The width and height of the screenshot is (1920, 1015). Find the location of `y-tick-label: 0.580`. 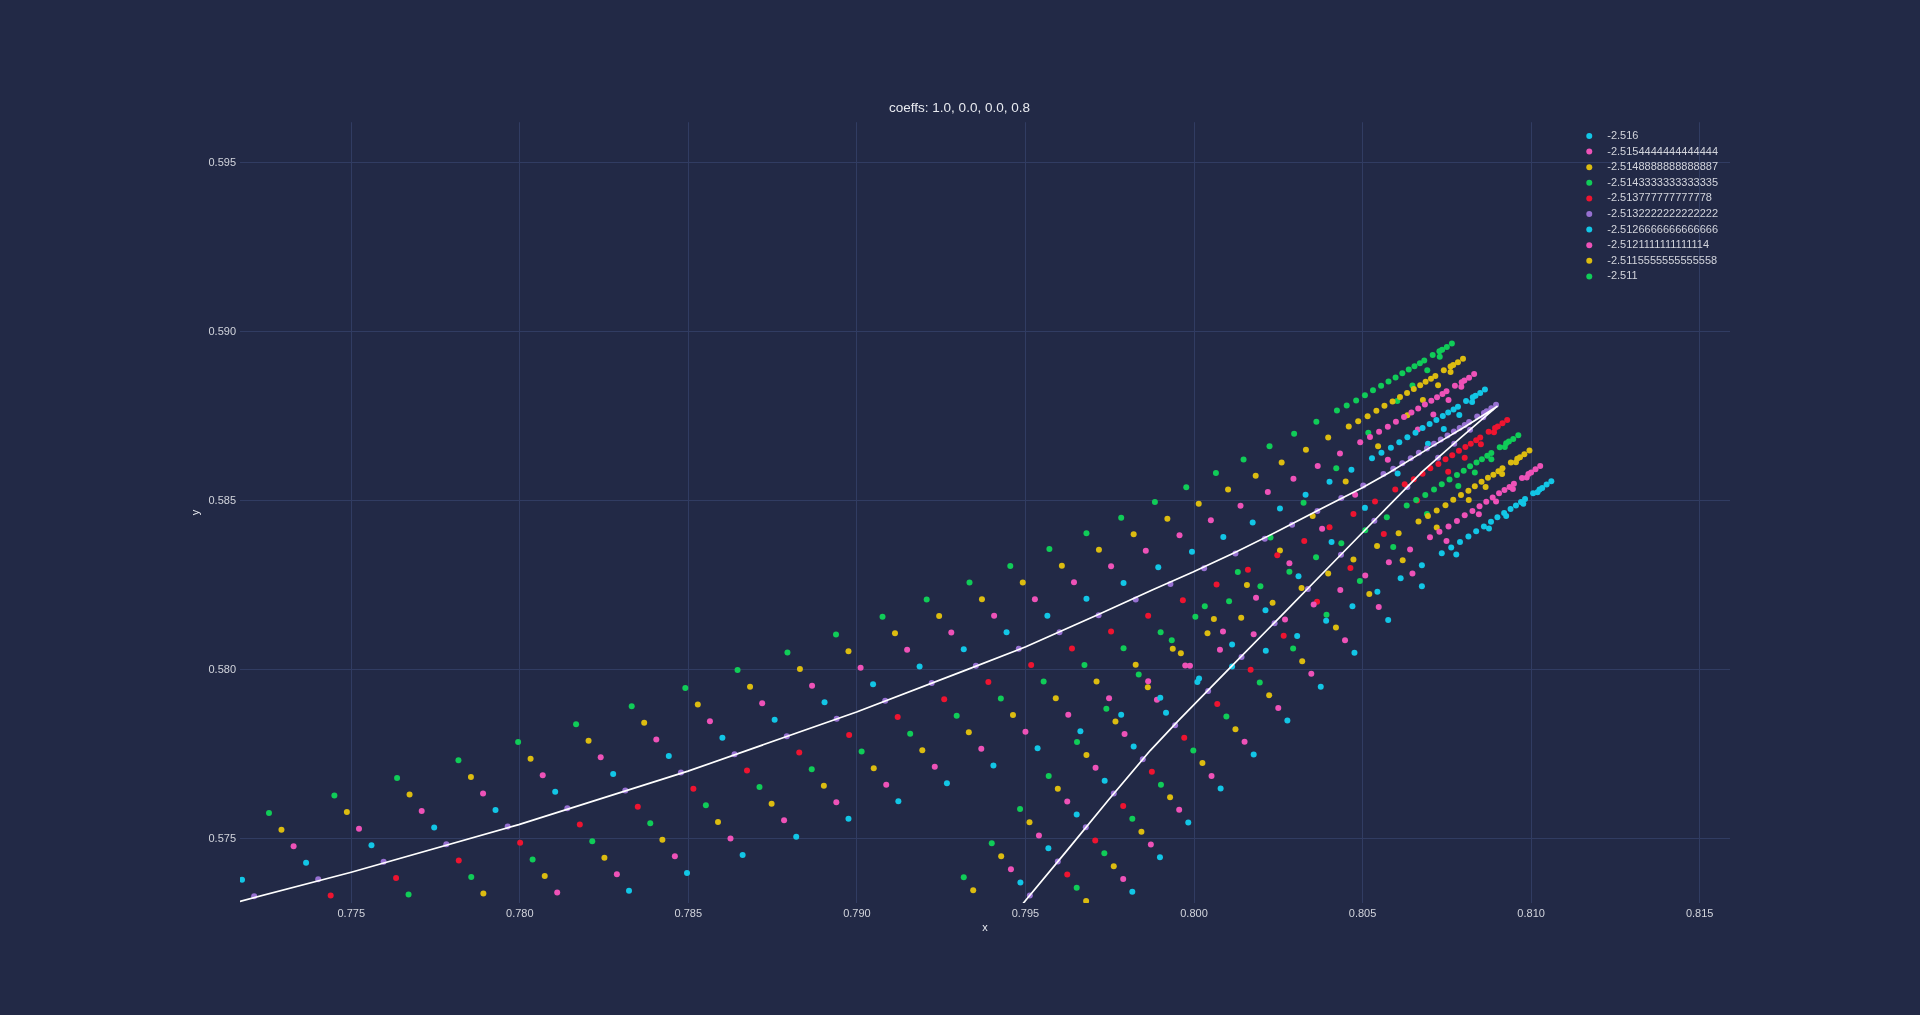

y-tick-label: 0.580 is located at coordinates (222, 668).